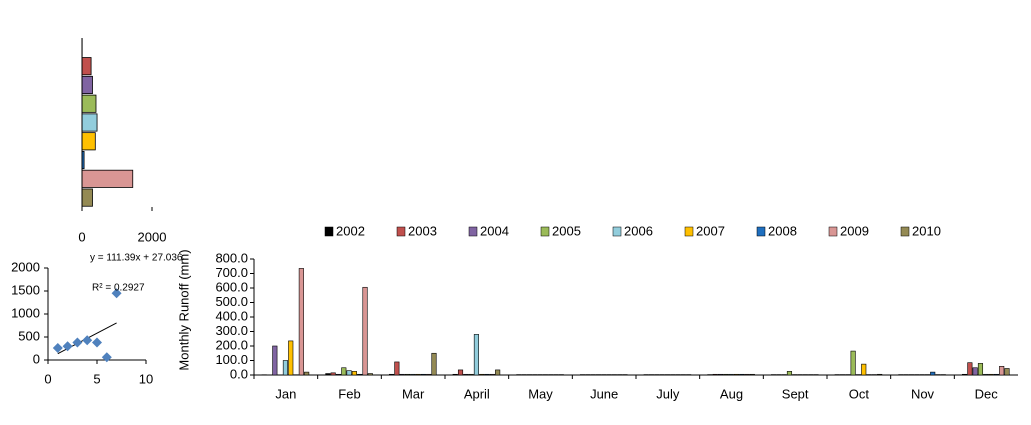 The width and height of the screenshot is (1031, 425). What do you see at coordinates (231, 359) in the screenshot?
I see `y-tick-label: 100.0` at bounding box center [231, 359].